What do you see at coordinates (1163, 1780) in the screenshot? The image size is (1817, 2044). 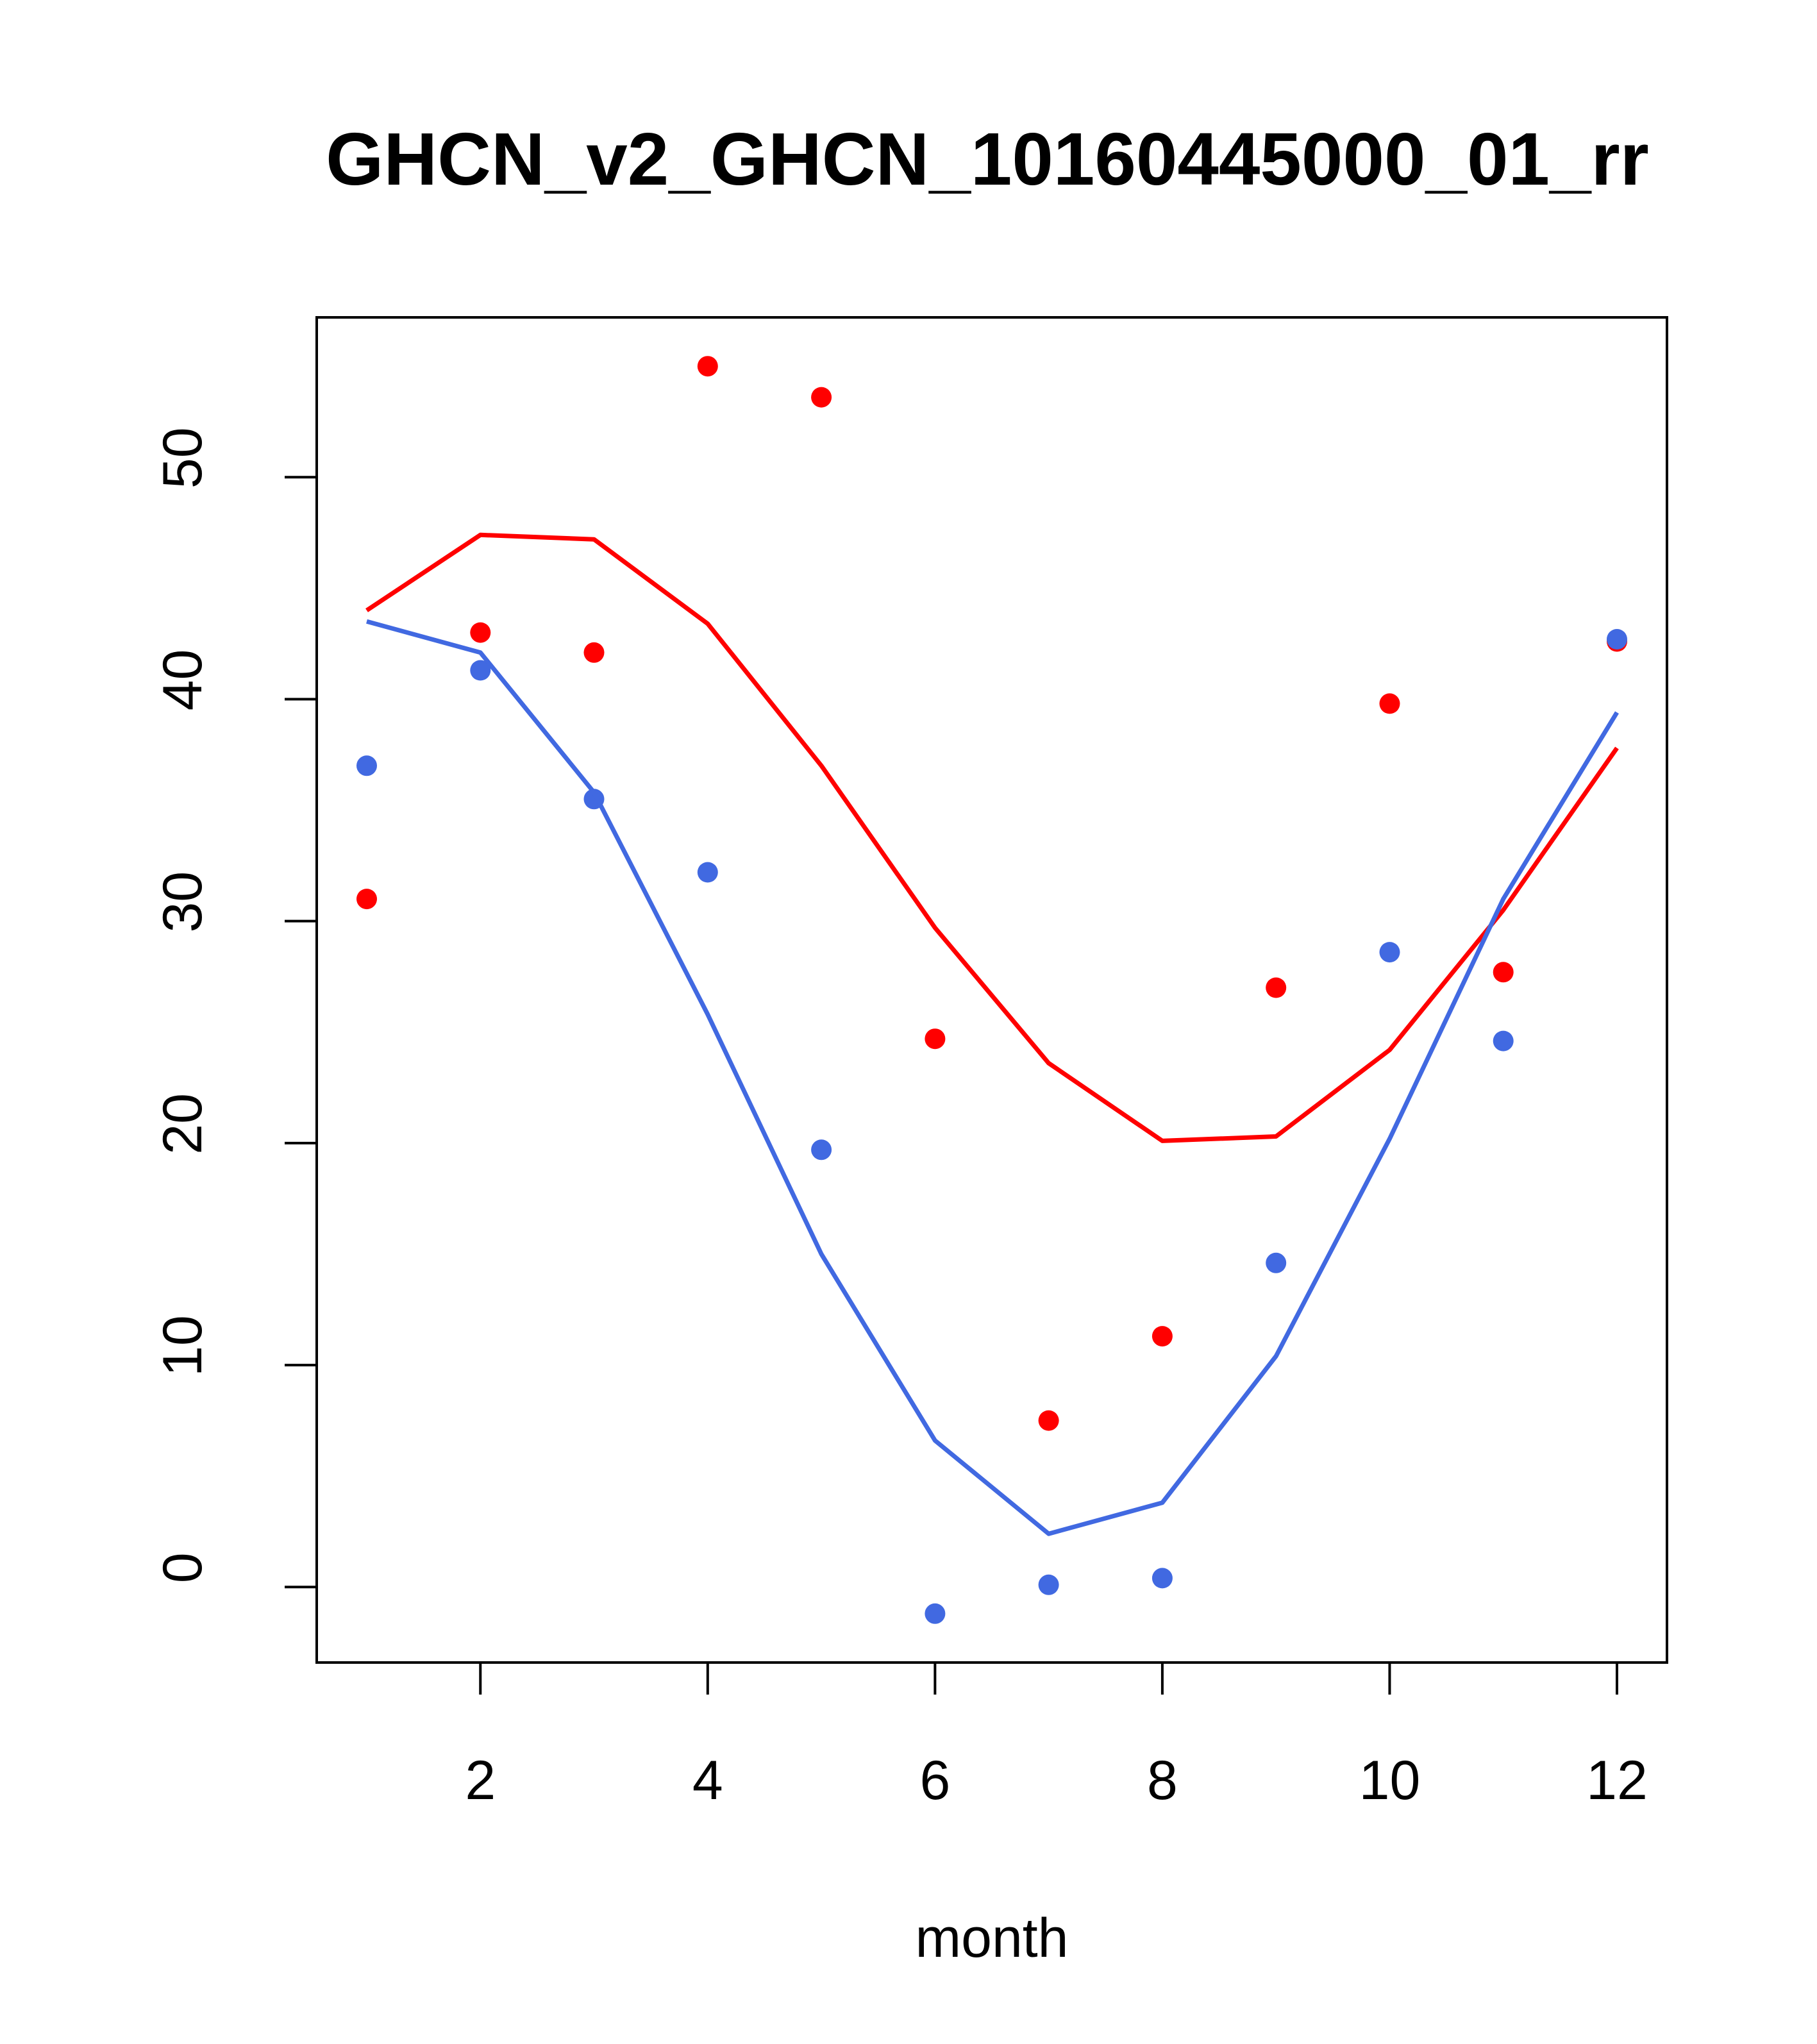 I see `x-tick-label: 8` at bounding box center [1163, 1780].